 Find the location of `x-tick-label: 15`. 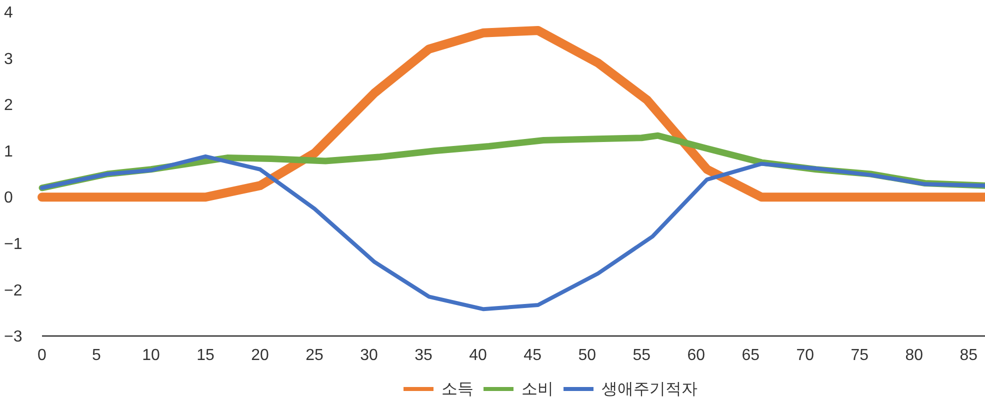

x-tick-label: 15 is located at coordinates (205, 355).